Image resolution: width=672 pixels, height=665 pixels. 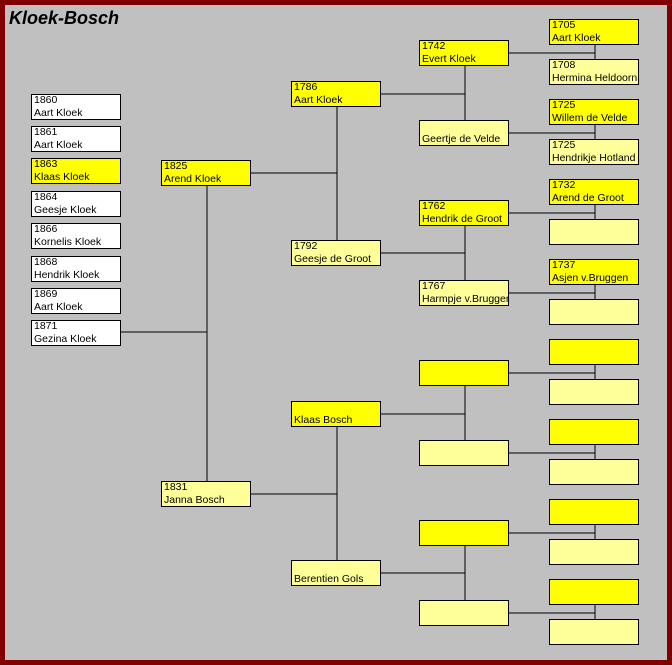 What do you see at coordinates (64, 18) in the screenshot?
I see `title: Kloek-Bosch` at bounding box center [64, 18].